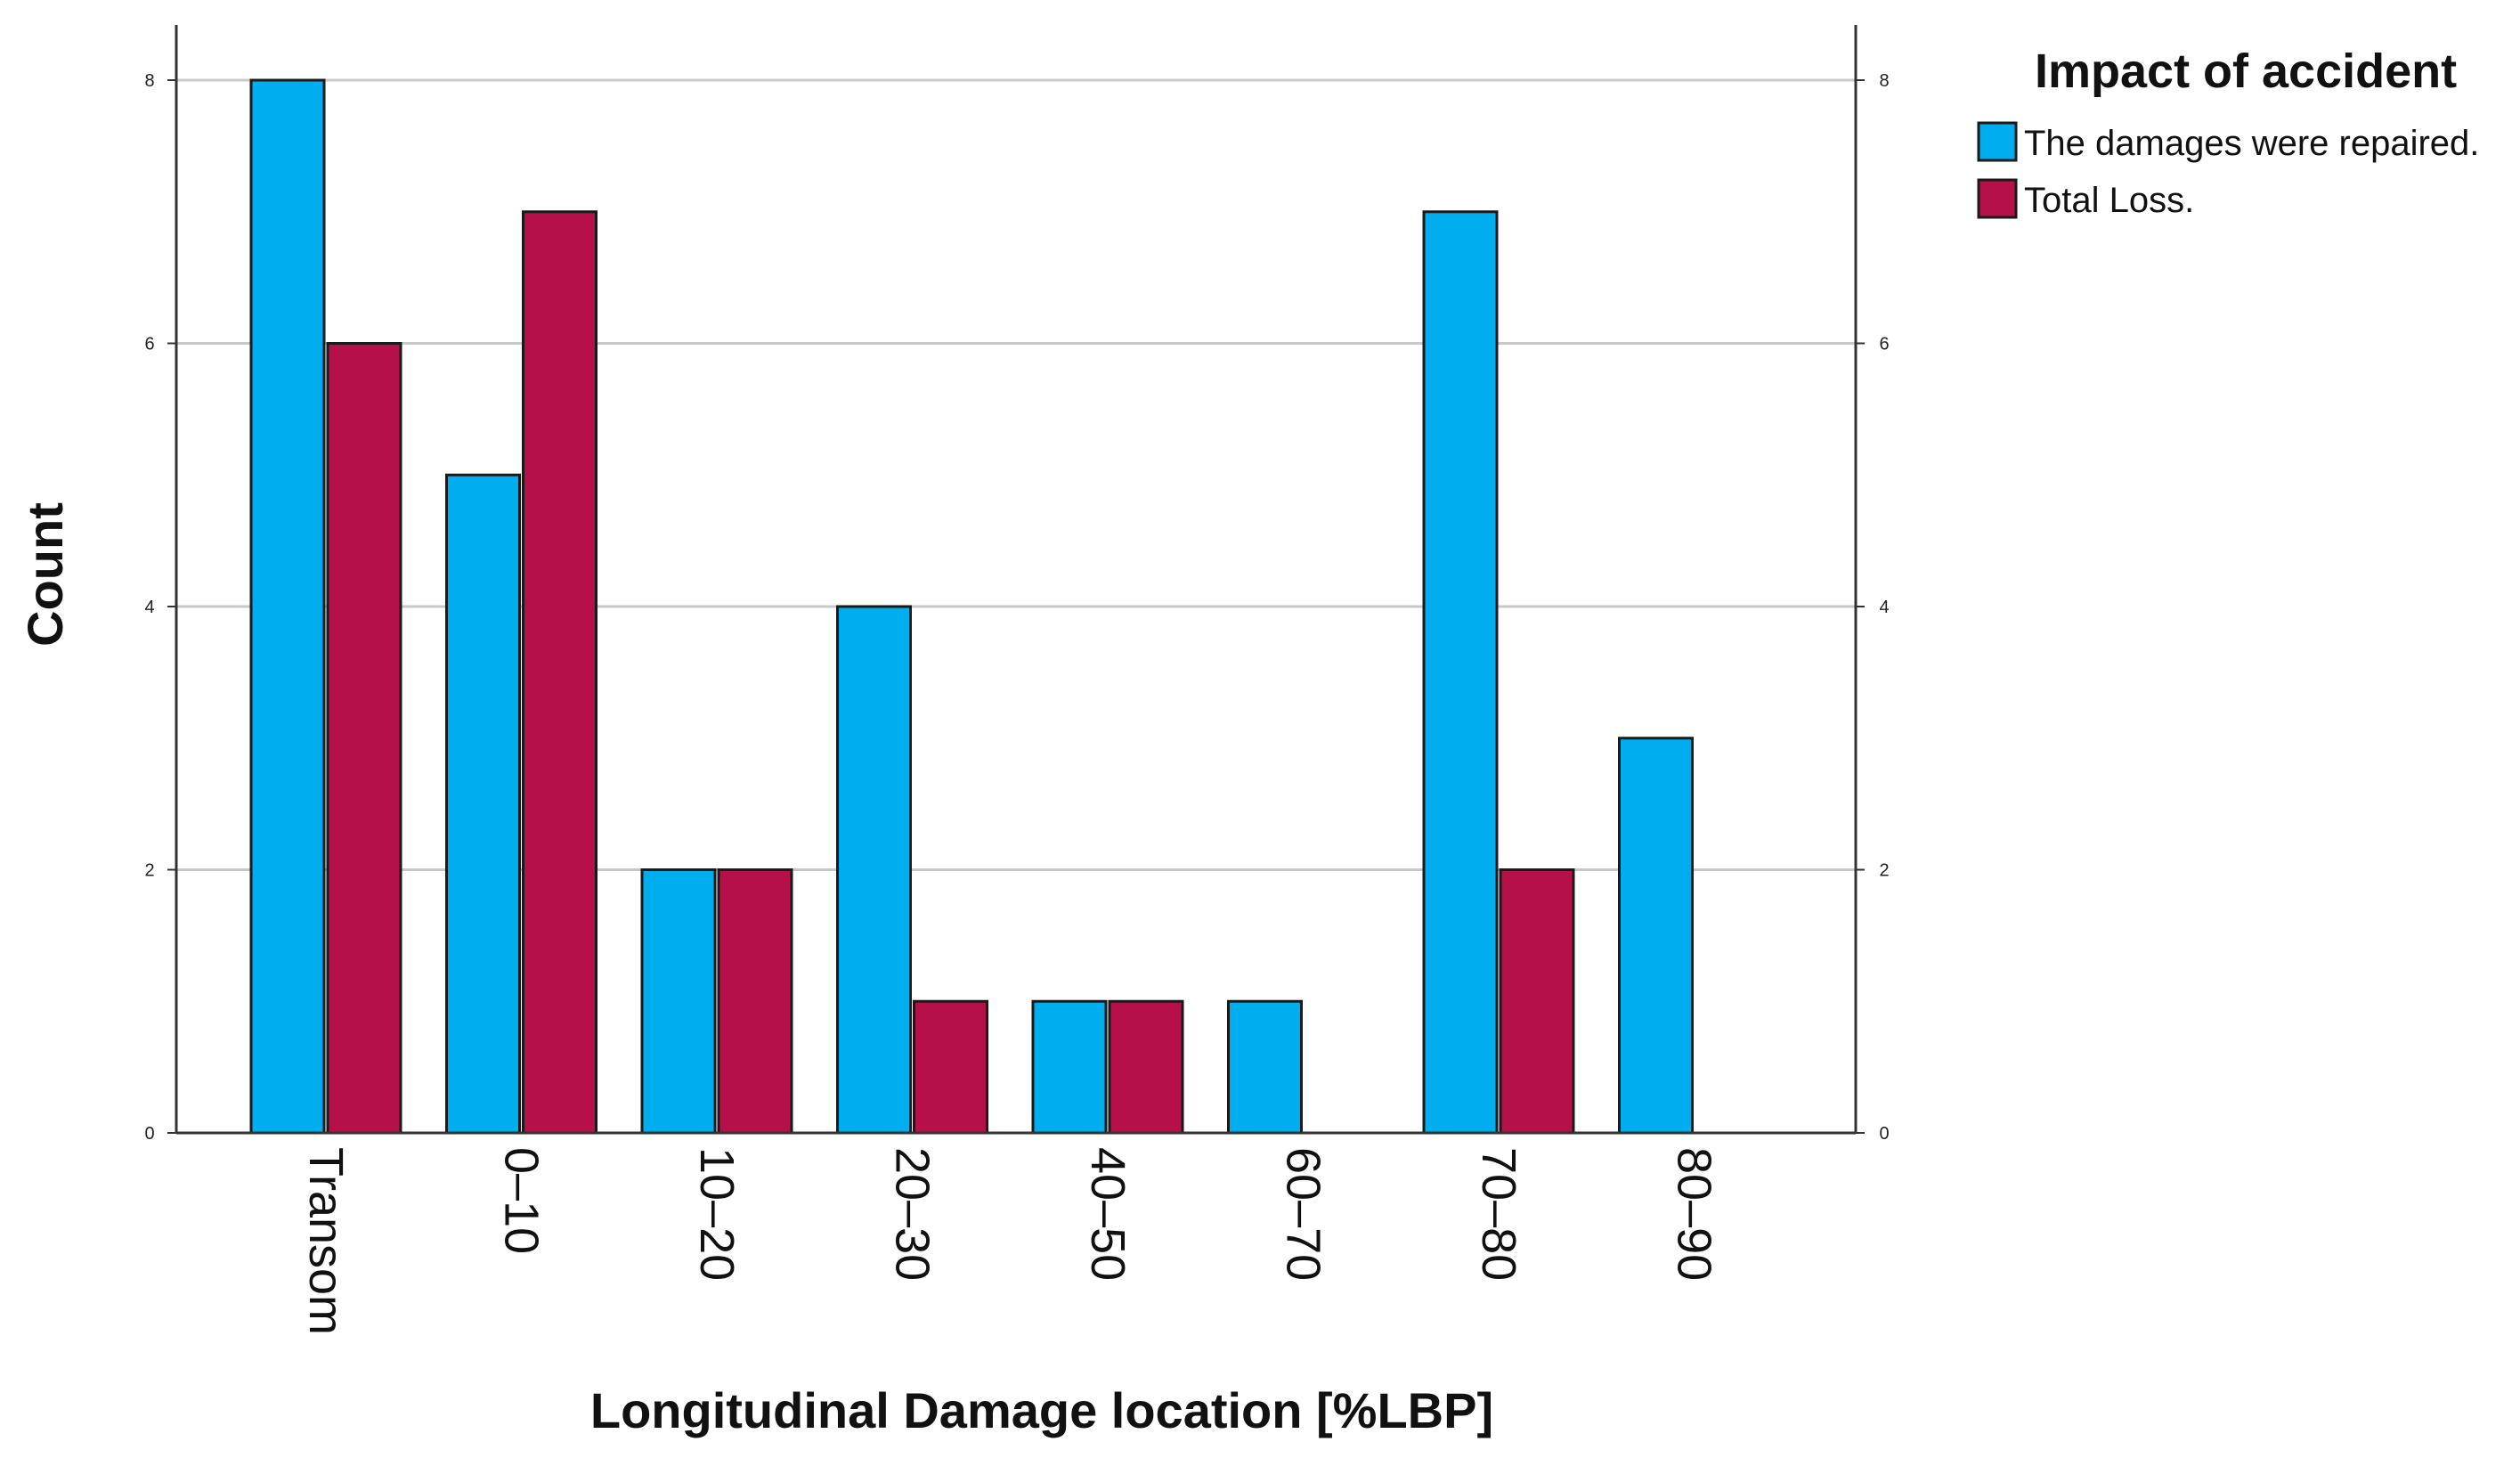  What do you see at coordinates (149, 607) in the screenshot?
I see `y-tick-label-left: 4` at bounding box center [149, 607].